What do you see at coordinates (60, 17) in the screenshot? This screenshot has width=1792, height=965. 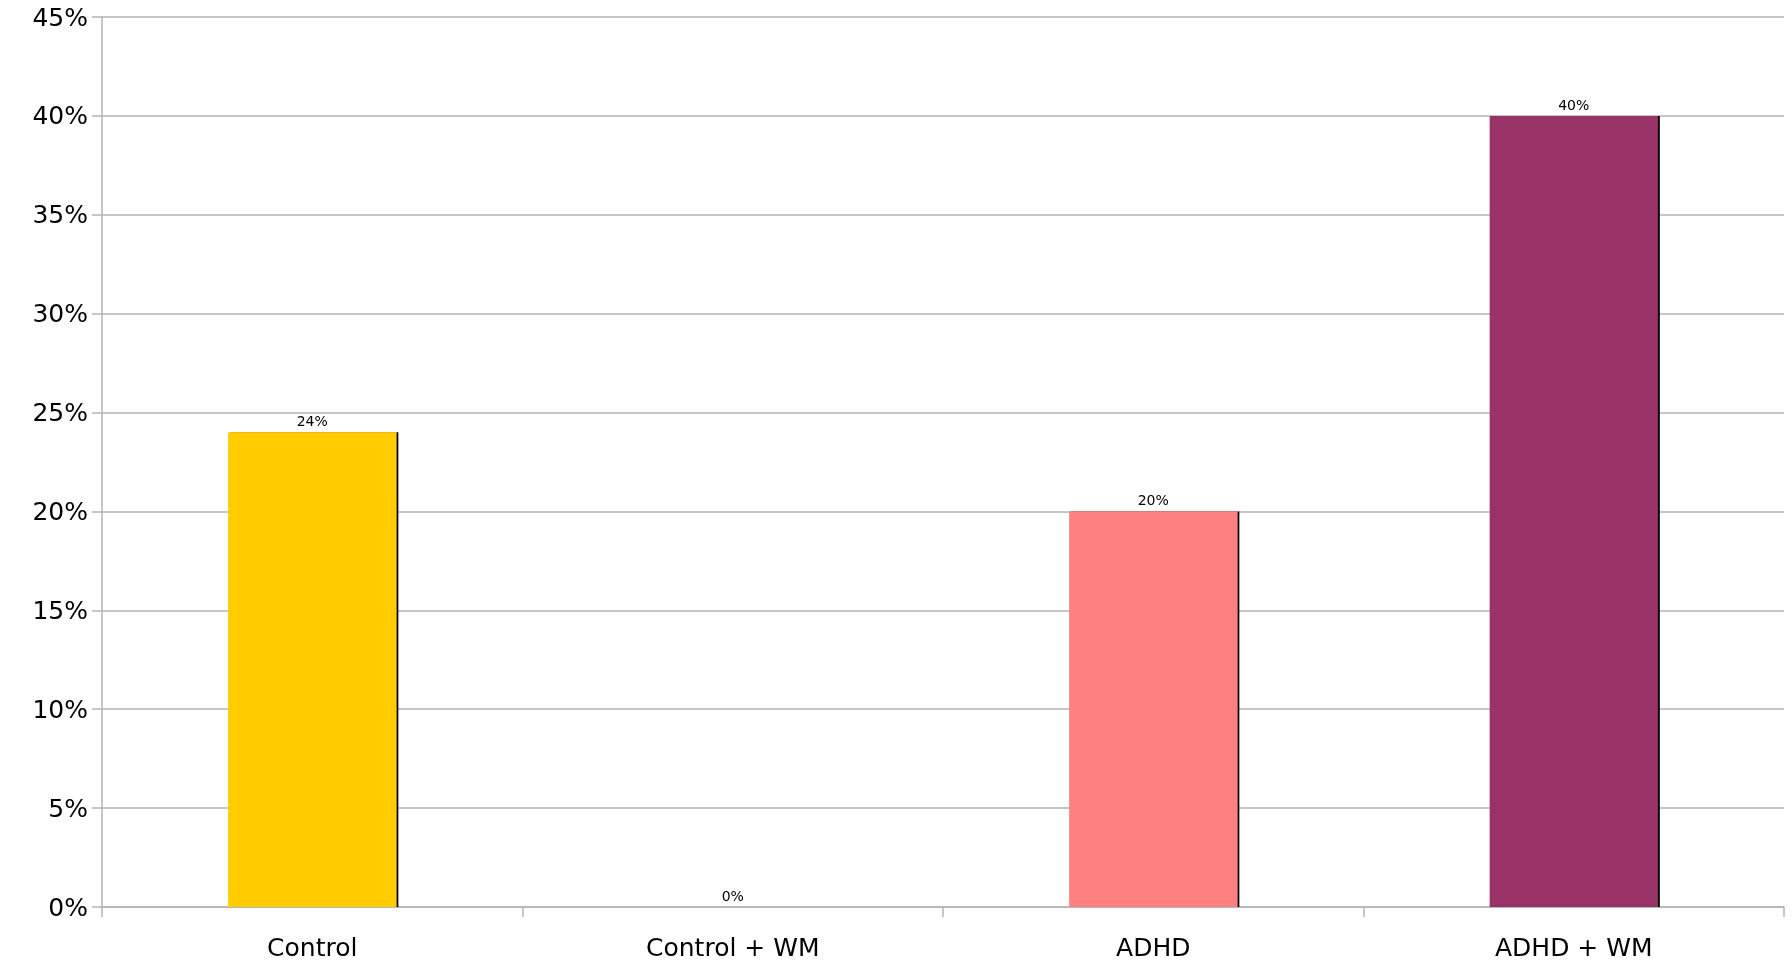 I see `y-tick-label: 45%` at bounding box center [60, 17].